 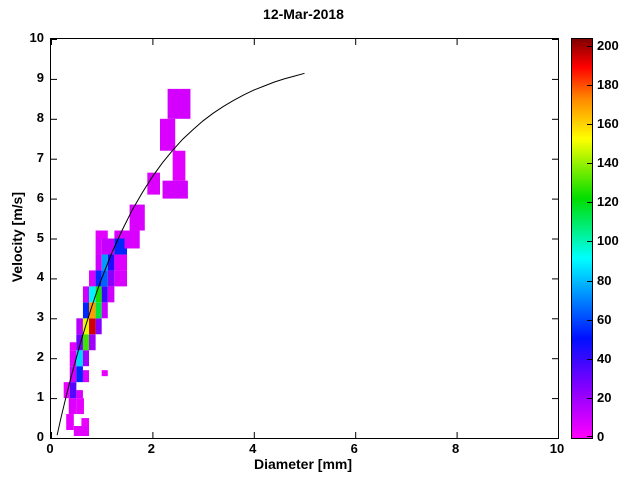 What do you see at coordinates (608, 124) in the screenshot?
I see `colorbar-tick-label: 160` at bounding box center [608, 124].